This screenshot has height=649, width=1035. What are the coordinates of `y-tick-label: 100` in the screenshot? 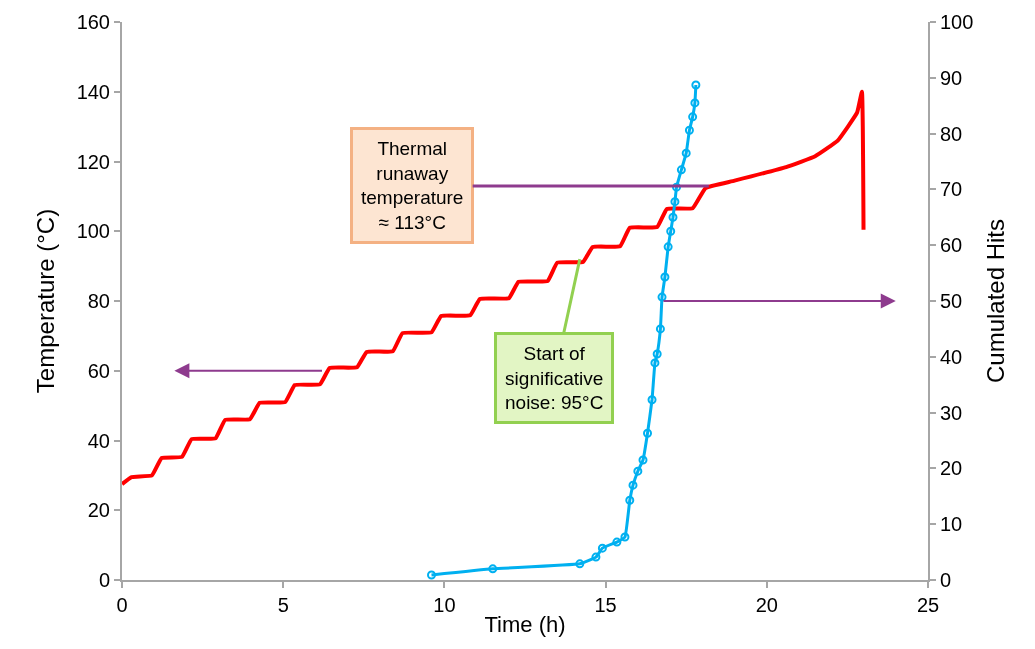 It's located at (93, 231).